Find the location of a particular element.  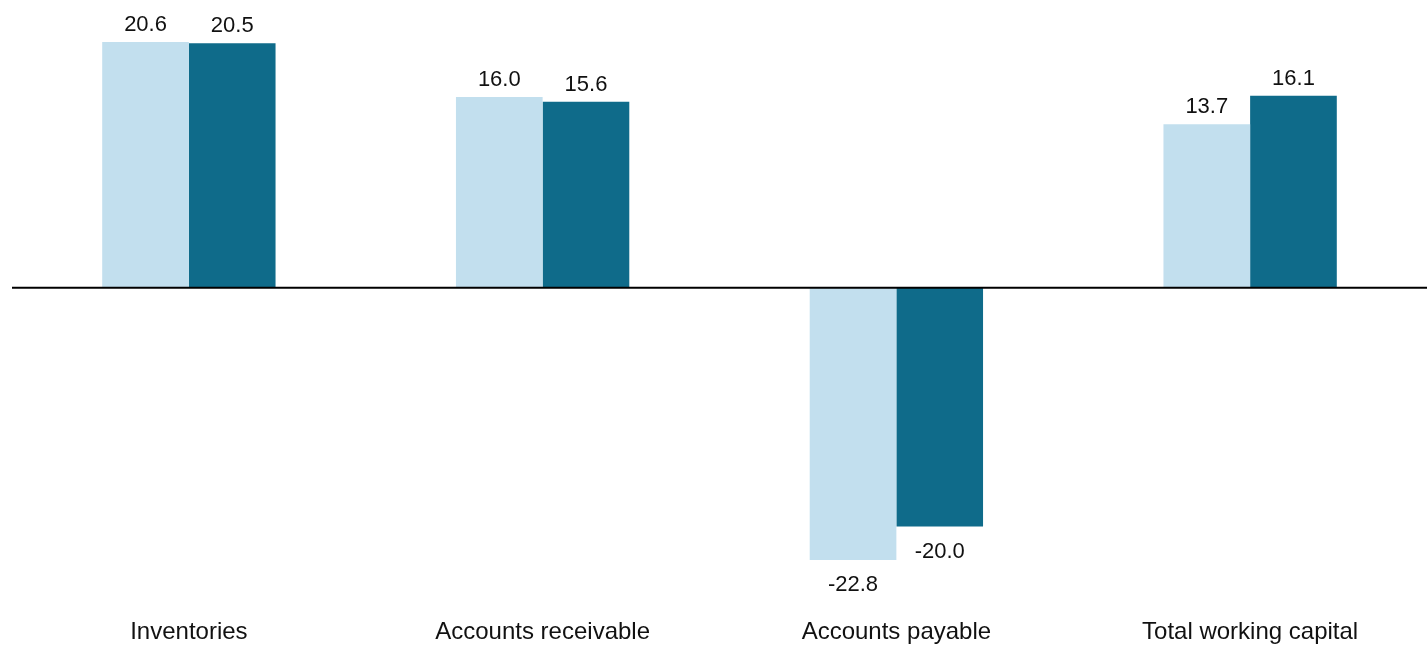

data-label: 20.6 is located at coordinates (145, 24).